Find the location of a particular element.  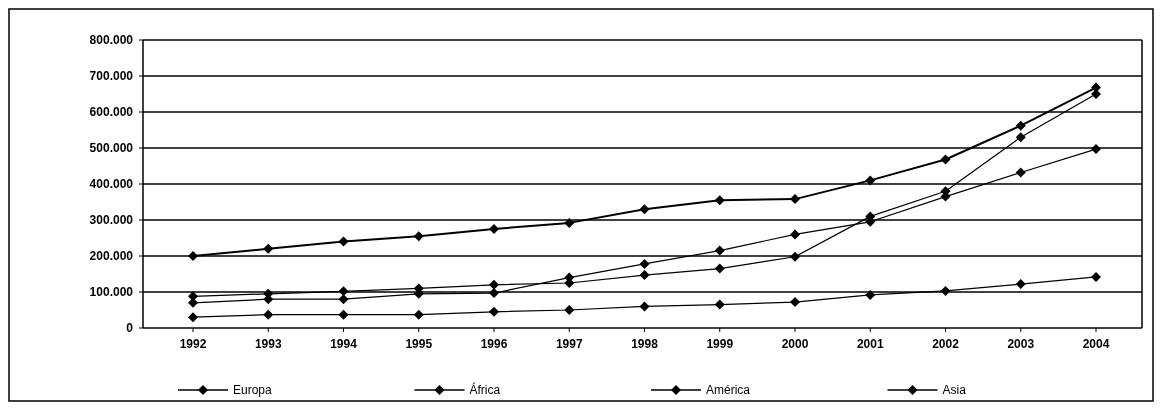

y-tick-label: 400.000 is located at coordinates (111, 184).